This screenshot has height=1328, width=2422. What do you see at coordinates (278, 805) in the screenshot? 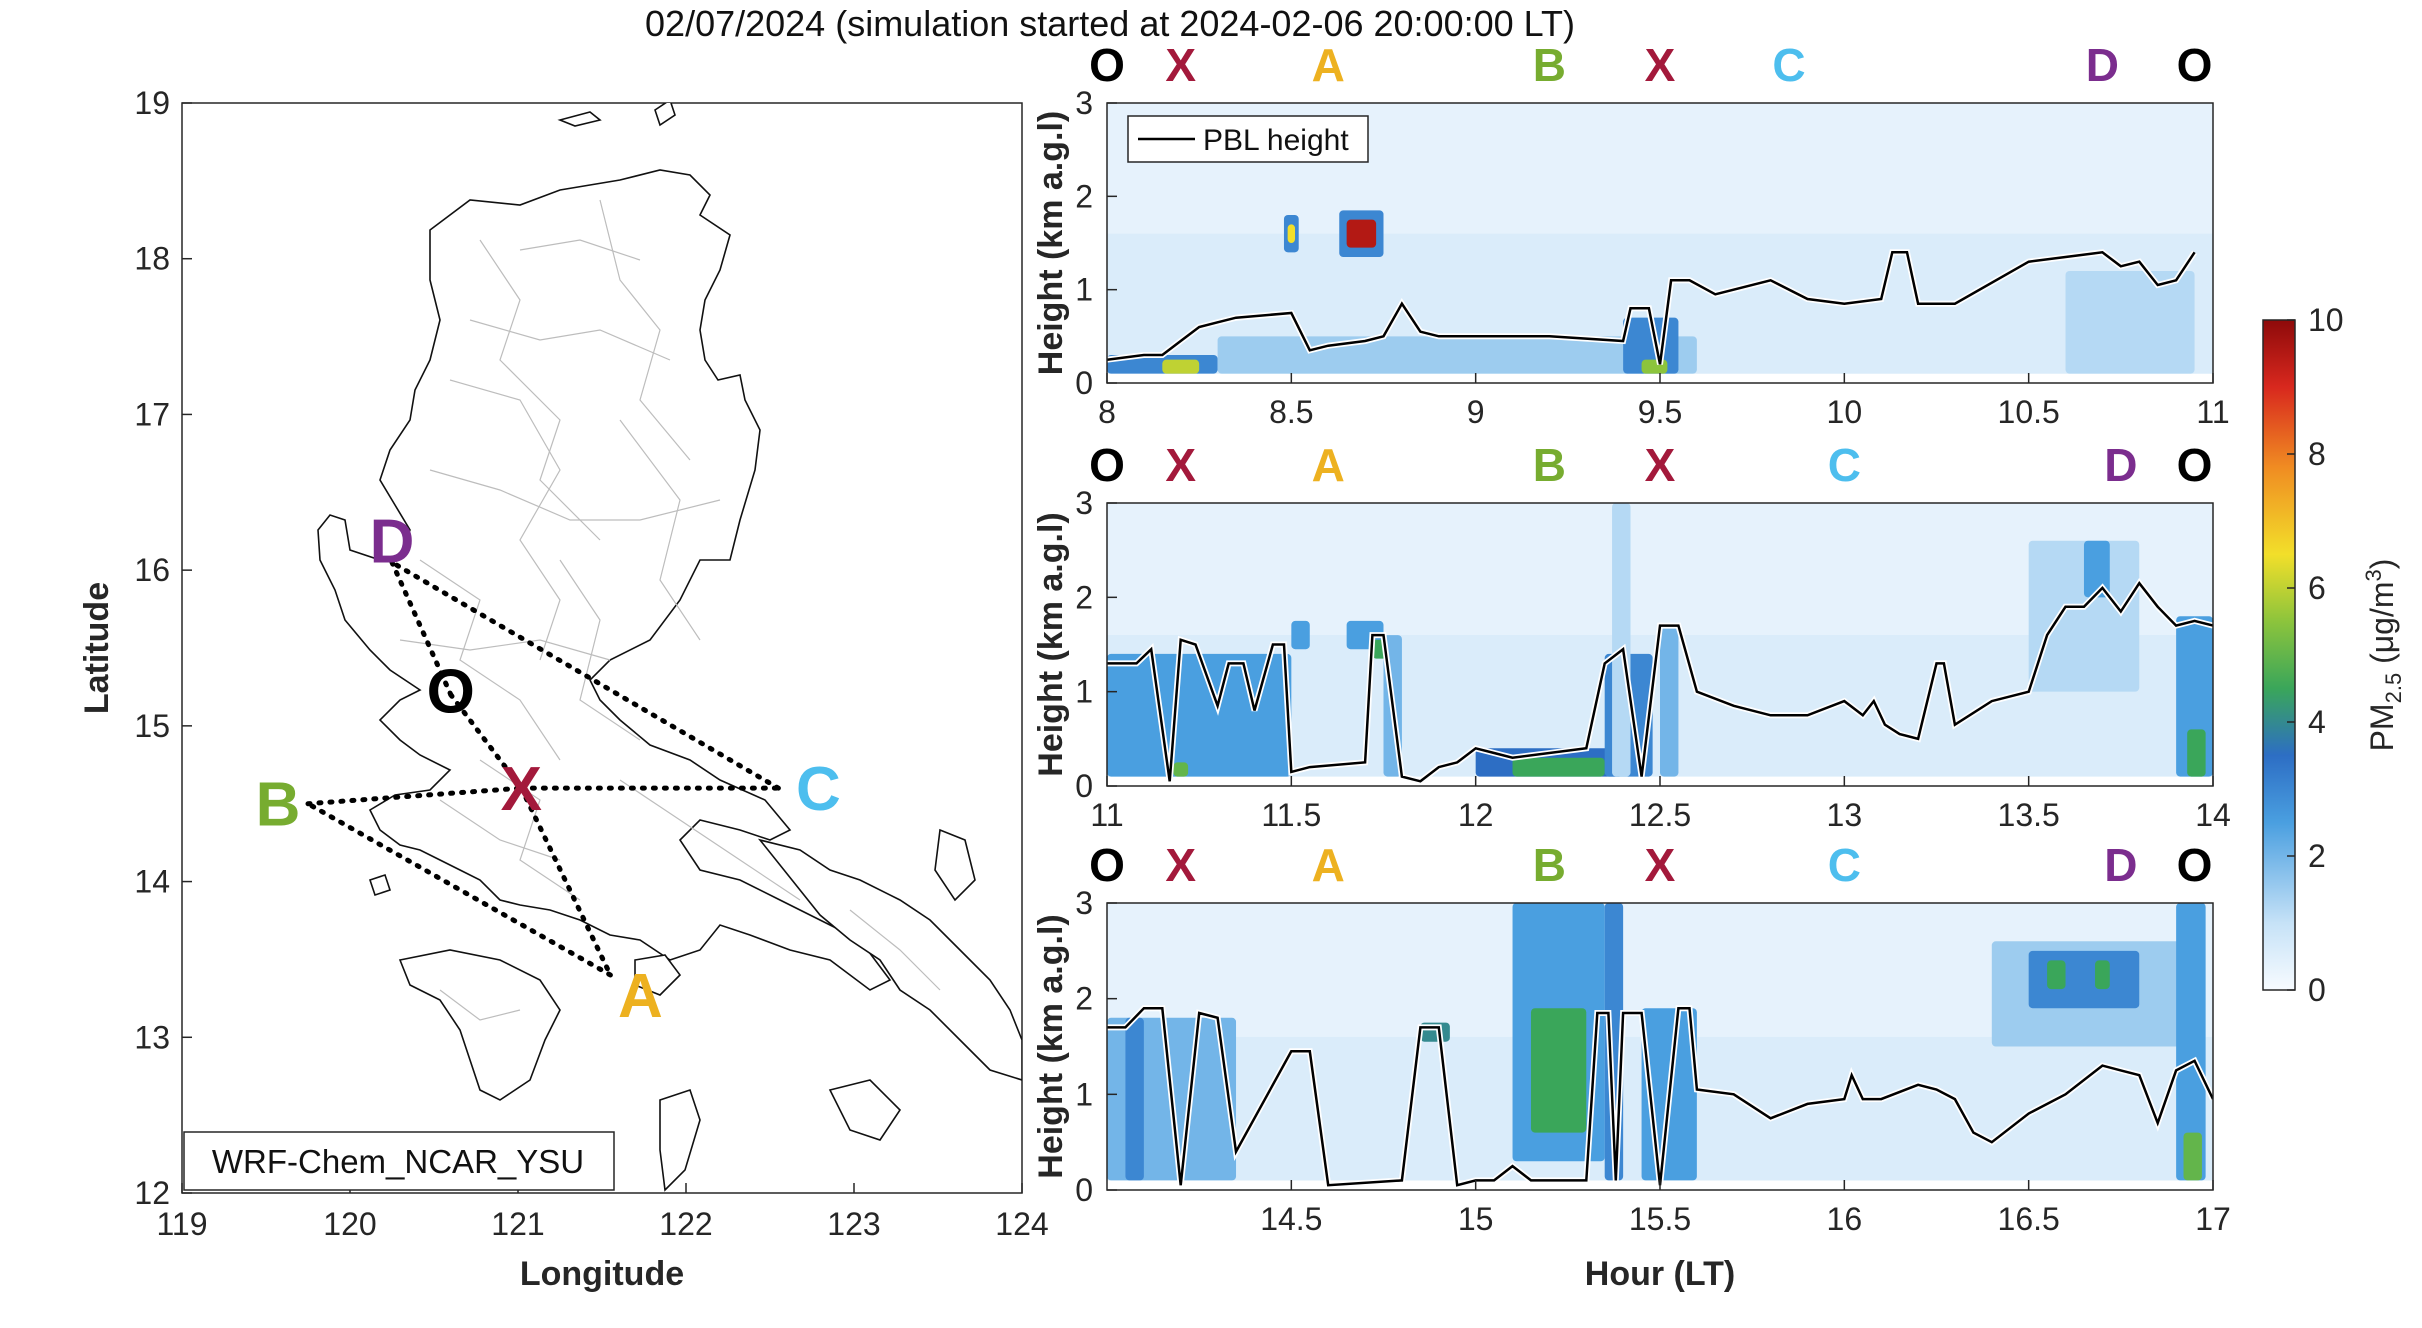
I see `map-point-B: B` at bounding box center [278, 805].